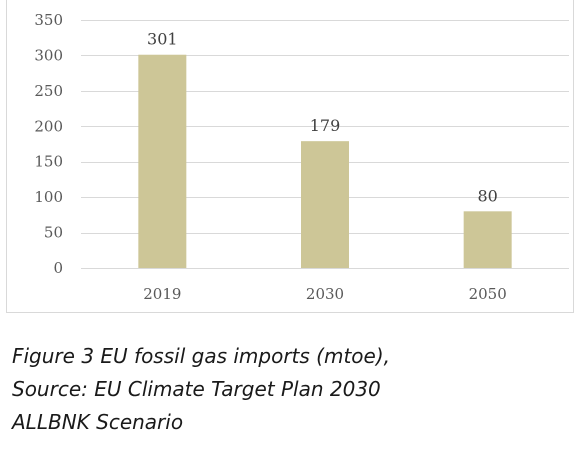  I want to click on y-tick-label-200: 200, so click(48, 126).